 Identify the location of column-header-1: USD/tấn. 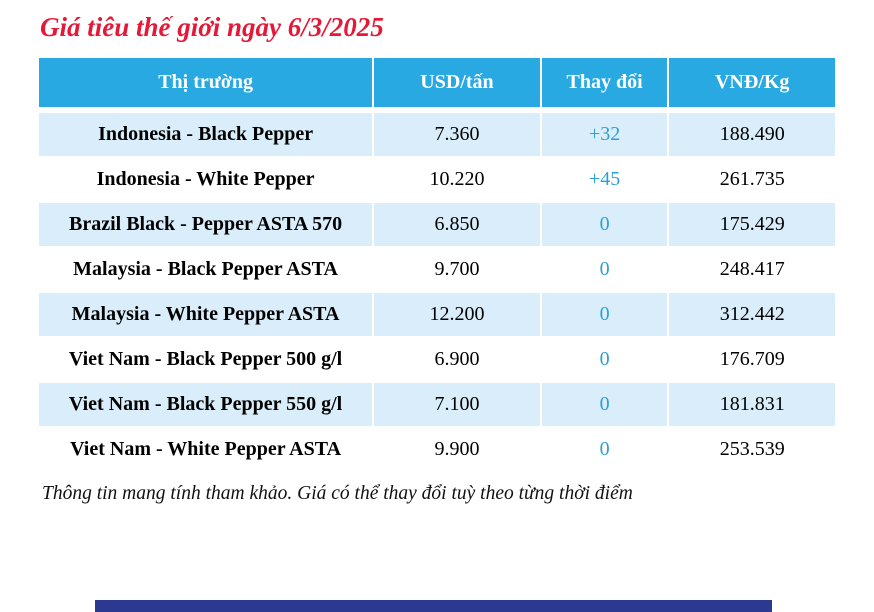
(457, 84).